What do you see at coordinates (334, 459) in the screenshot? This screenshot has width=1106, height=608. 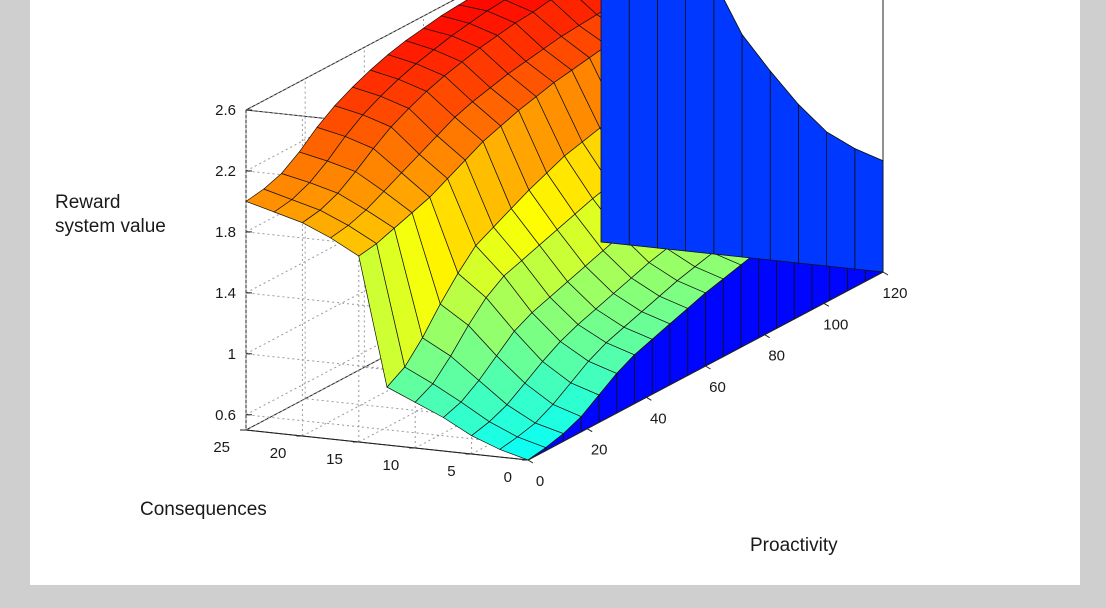 I see `y-tick-label: 15` at bounding box center [334, 459].